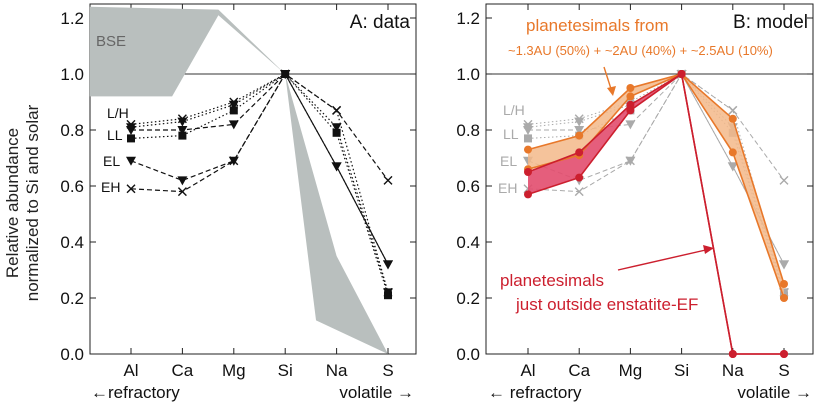  What do you see at coordinates (770, 22) in the screenshot?
I see `panel-b-title: B: model` at bounding box center [770, 22].